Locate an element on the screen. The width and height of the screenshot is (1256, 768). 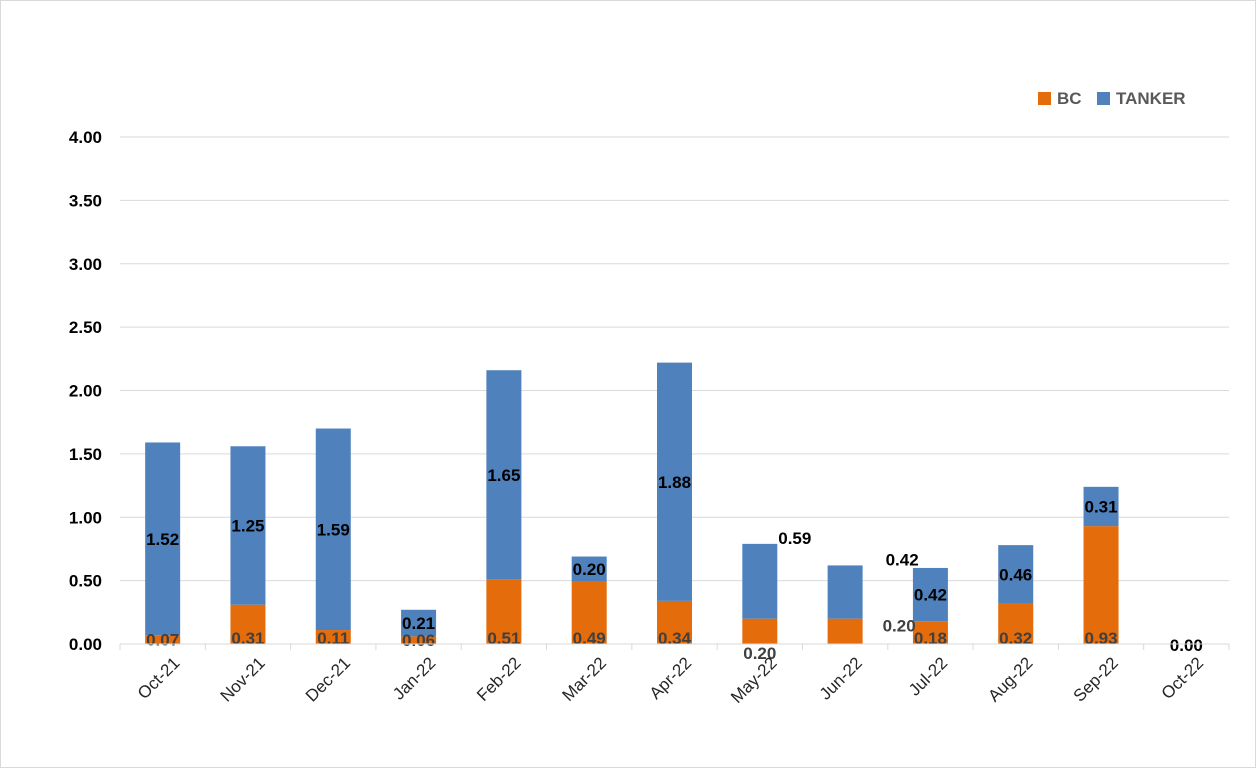
data-label-bc: 0.31 is located at coordinates (247, 638).